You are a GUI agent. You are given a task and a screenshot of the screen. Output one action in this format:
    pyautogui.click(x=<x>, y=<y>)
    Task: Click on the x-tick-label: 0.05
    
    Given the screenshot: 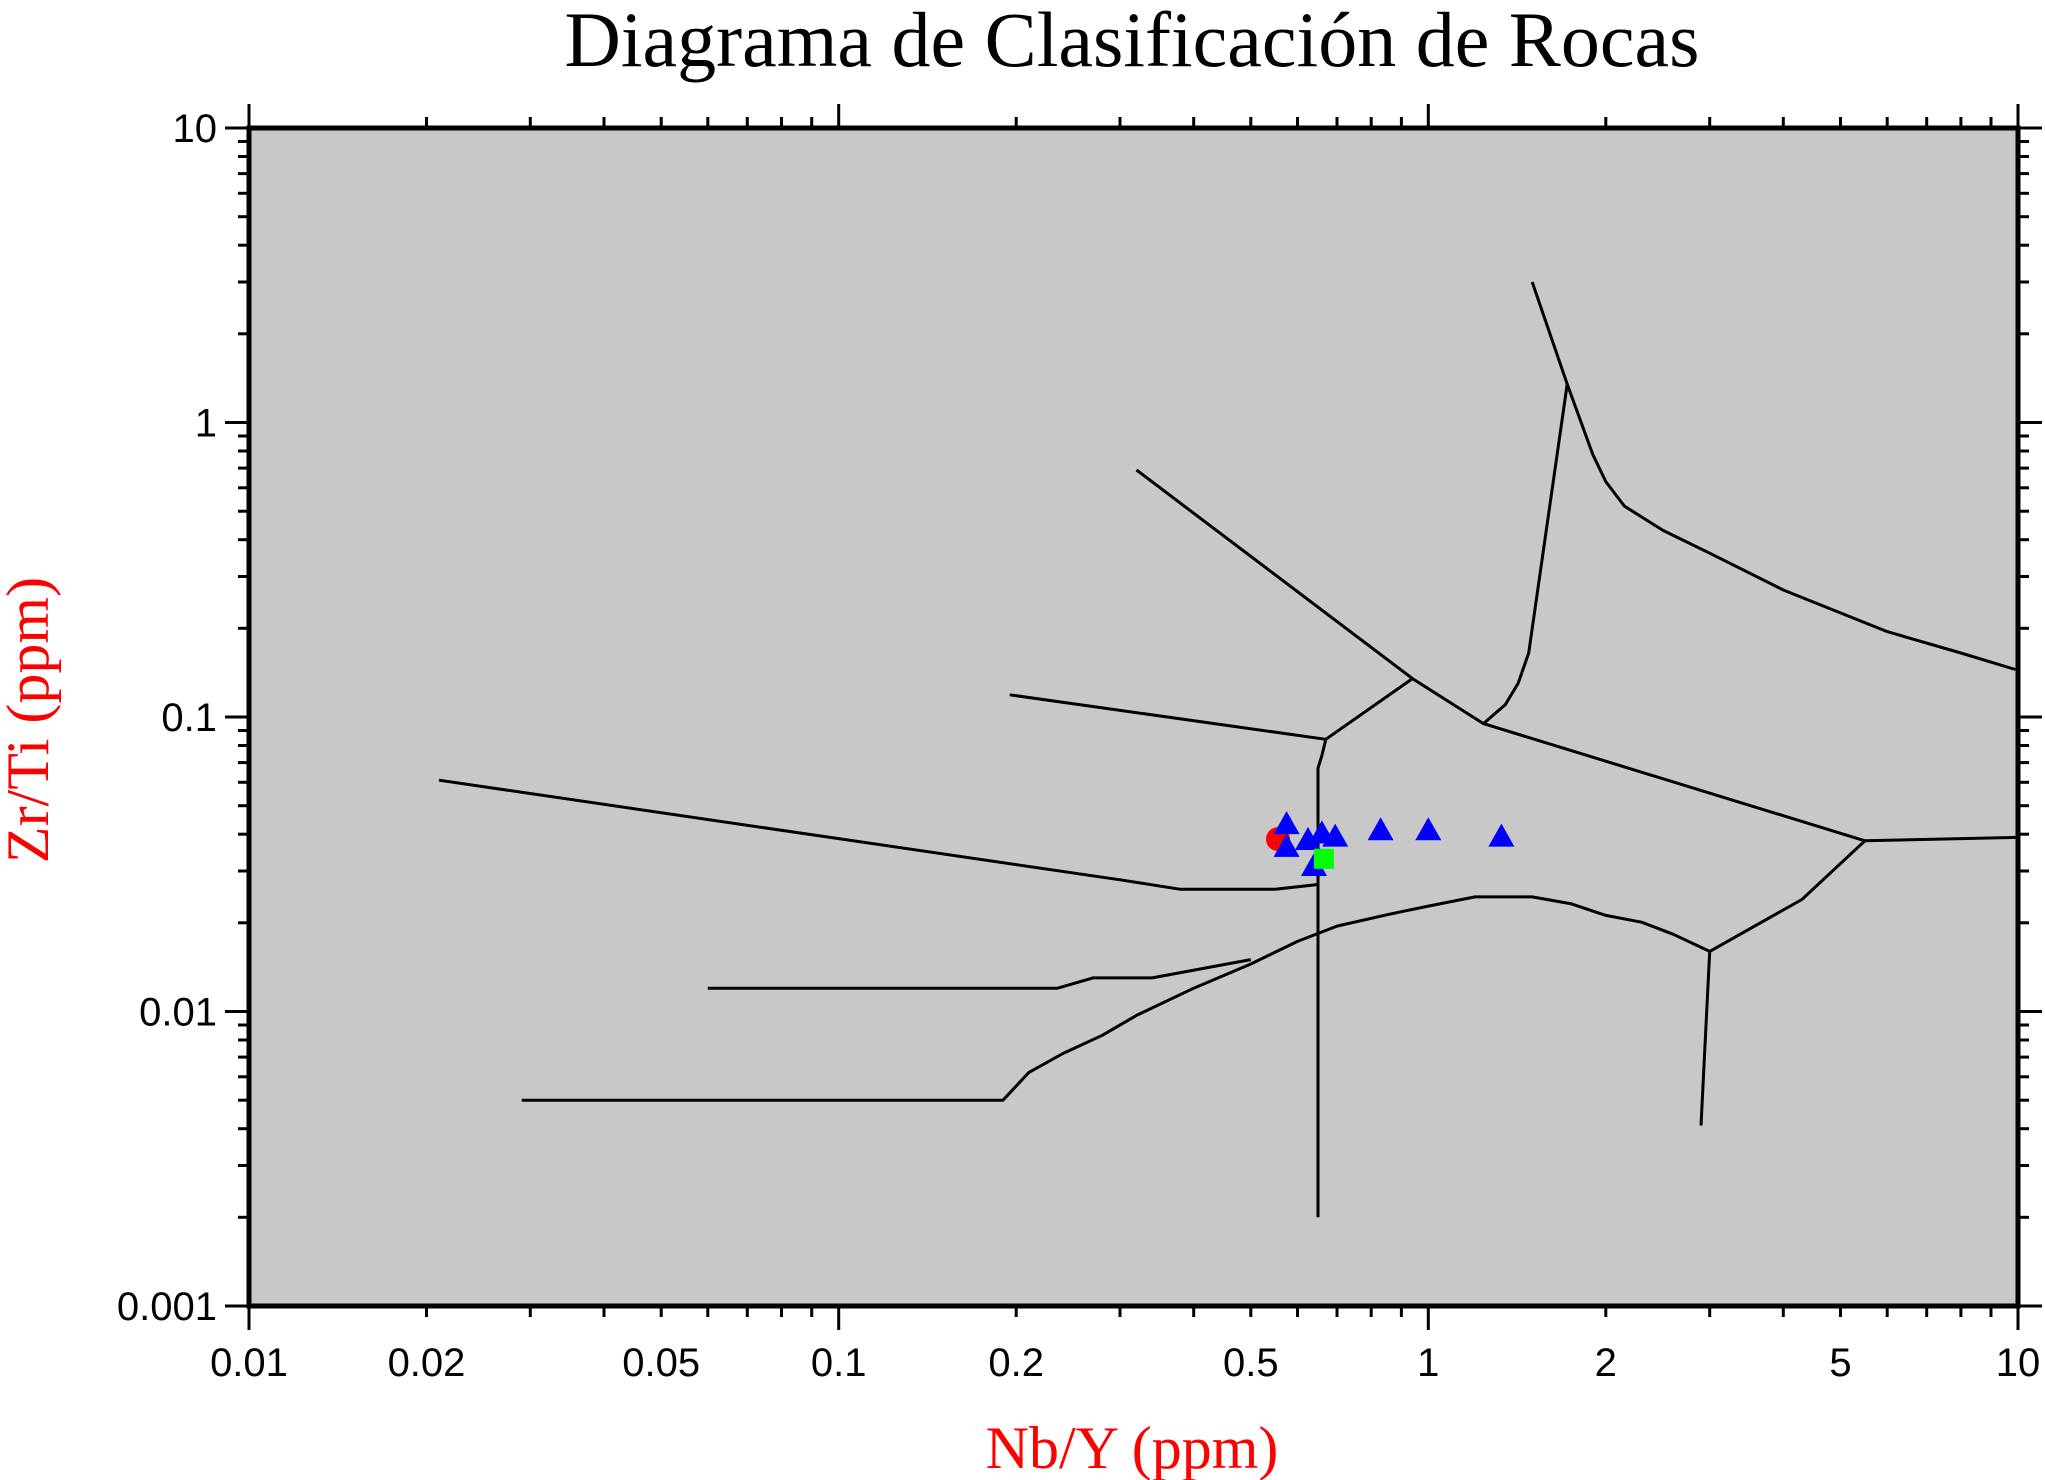 What is the action you would take?
    pyautogui.click(x=661, y=1363)
    